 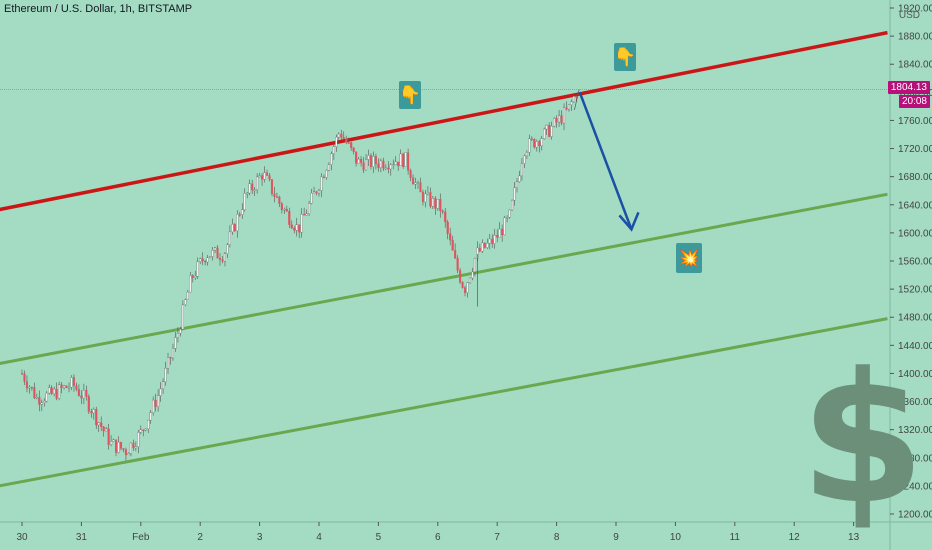 What do you see at coordinates (915, 149) in the screenshot?
I see `y-tick-label: 1720.00` at bounding box center [915, 149].